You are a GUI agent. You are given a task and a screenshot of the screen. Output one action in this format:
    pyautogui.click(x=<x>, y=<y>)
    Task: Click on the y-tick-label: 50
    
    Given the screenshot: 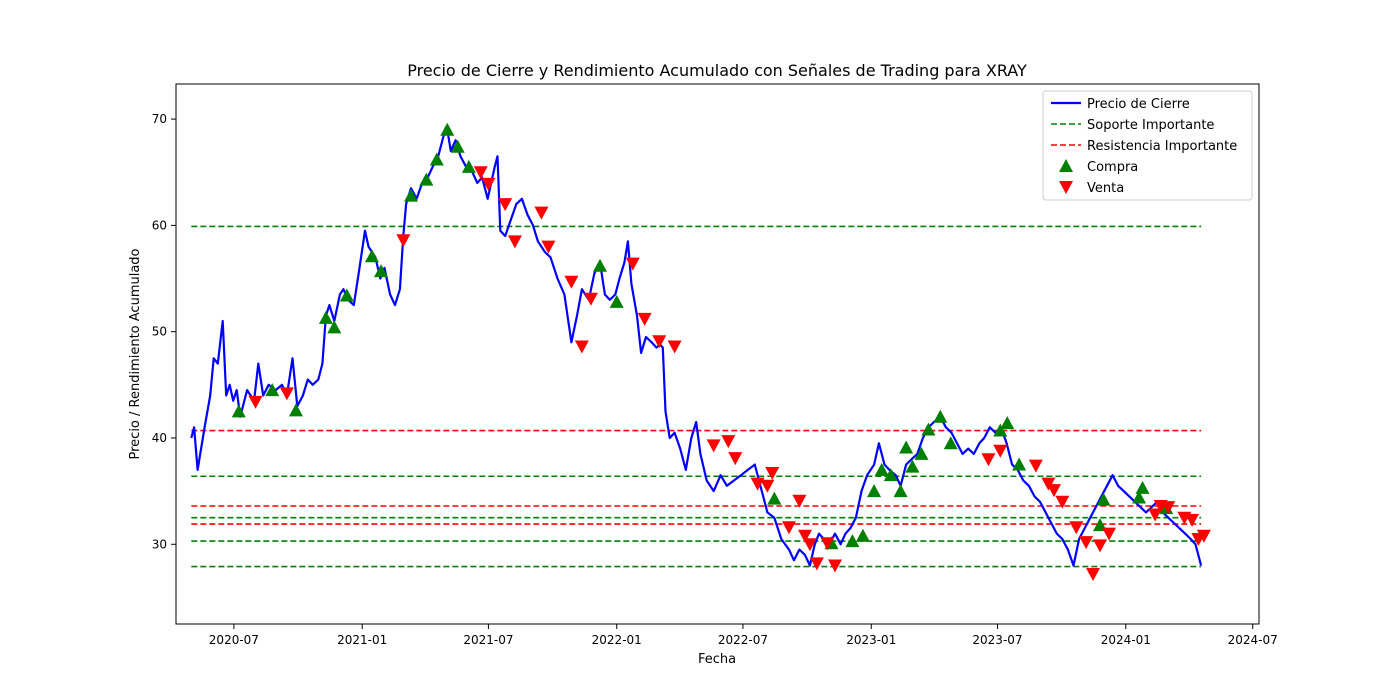 What is the action you would take?
    pyautogui.click(x=159, y=332)
    